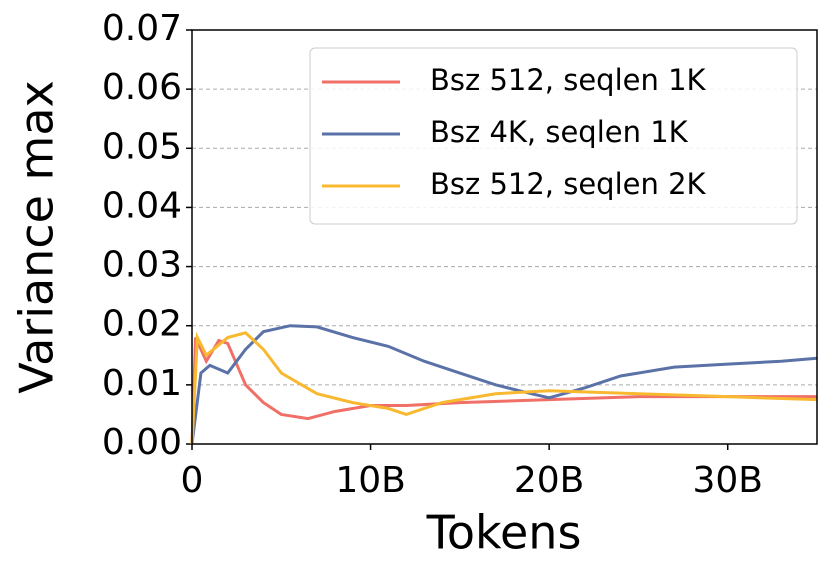 This screenshot has height=578, width=830. Describe the element at coordinates (192, 480) in the screenshot. I see `x-tick-label: 0` at that location.